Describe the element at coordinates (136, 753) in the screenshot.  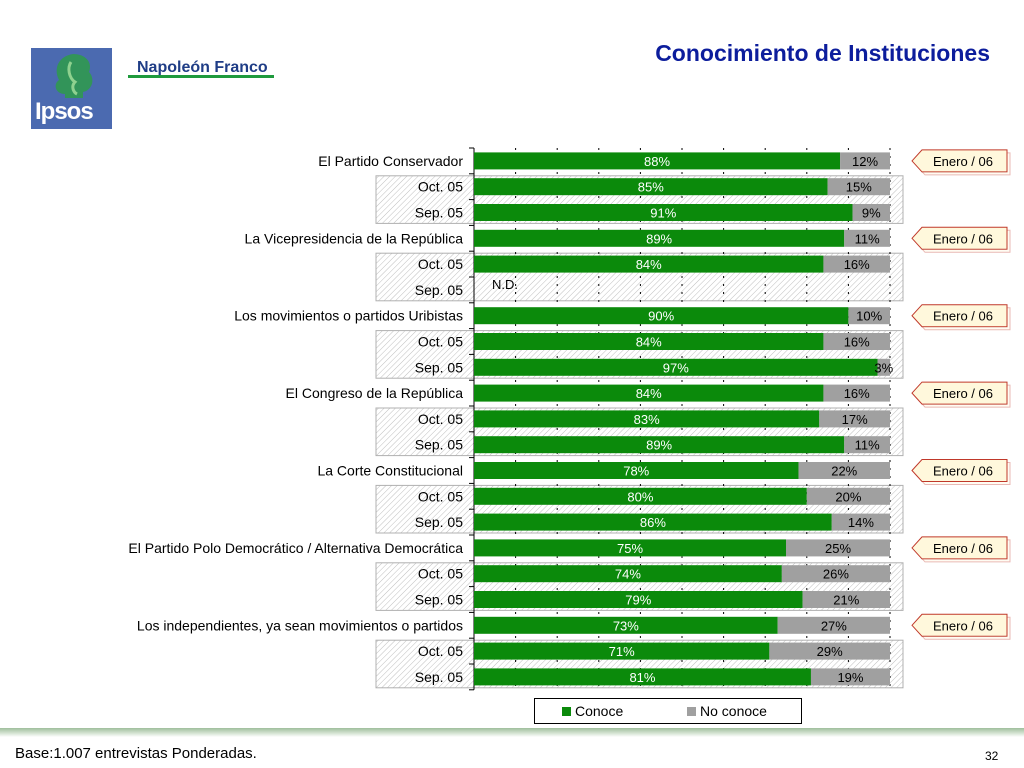
I see `base-note: Base:1.007 entrevistas Ponderadas.` at that location.